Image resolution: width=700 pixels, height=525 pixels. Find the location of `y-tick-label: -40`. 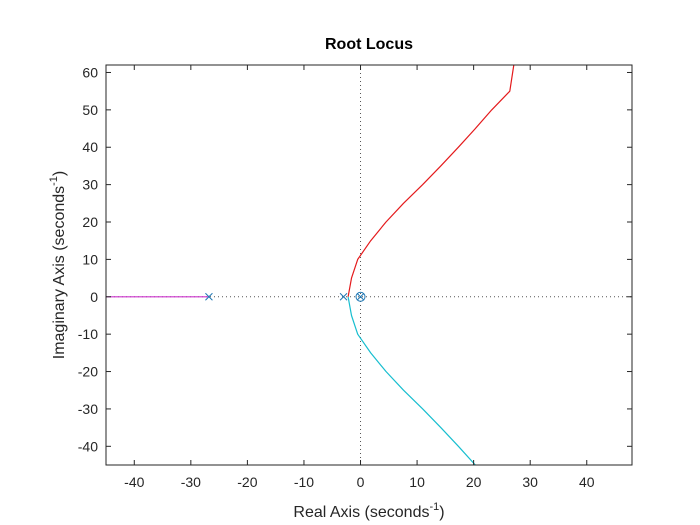

y-tick-label: -40 is located at coordinates (88, 446).